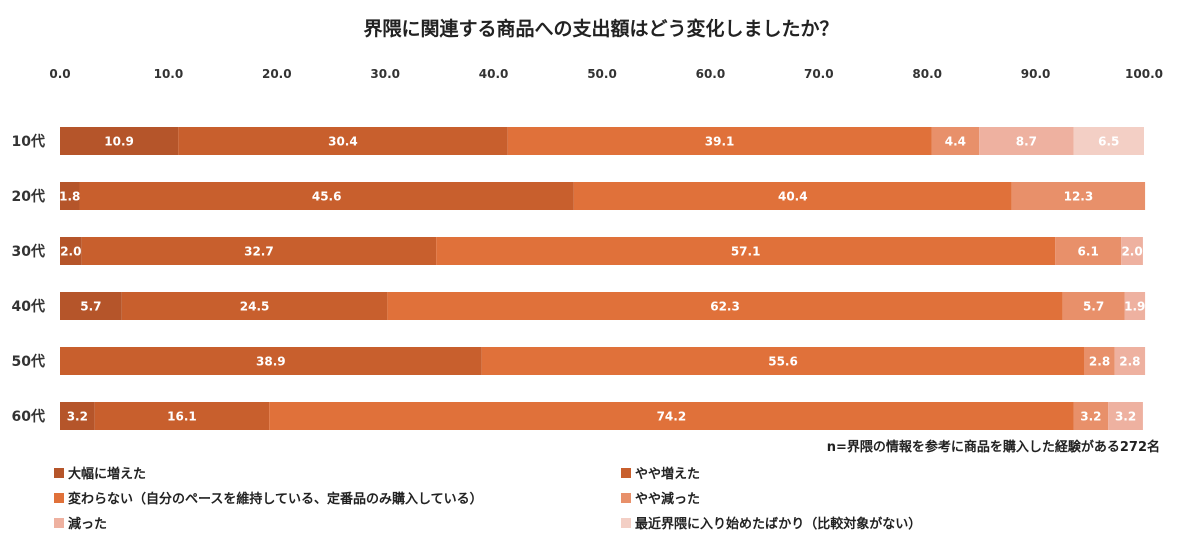 This screenshot has width=1179, height=558. What do you see at coordinates (1036, 74) in the screenshot?
I see `x-tick-label: 90.0` at bounding box center [1036, 74].